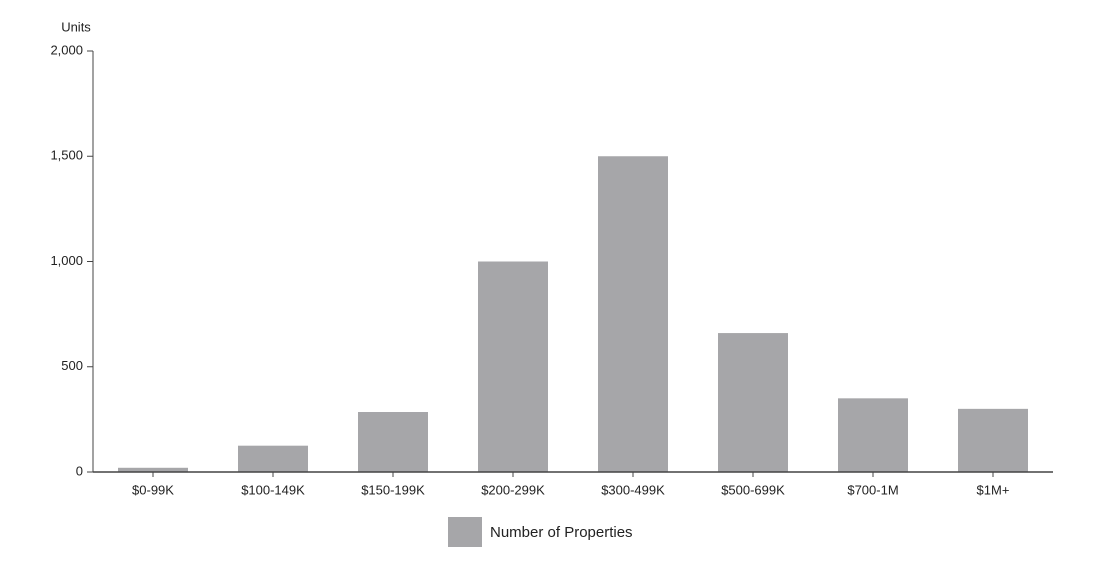 This screenshot has width=1093, height=563. Describe the element at coordinates (66, 155) in the screenshot. I see `y-tick-label: 1,500` at that location.